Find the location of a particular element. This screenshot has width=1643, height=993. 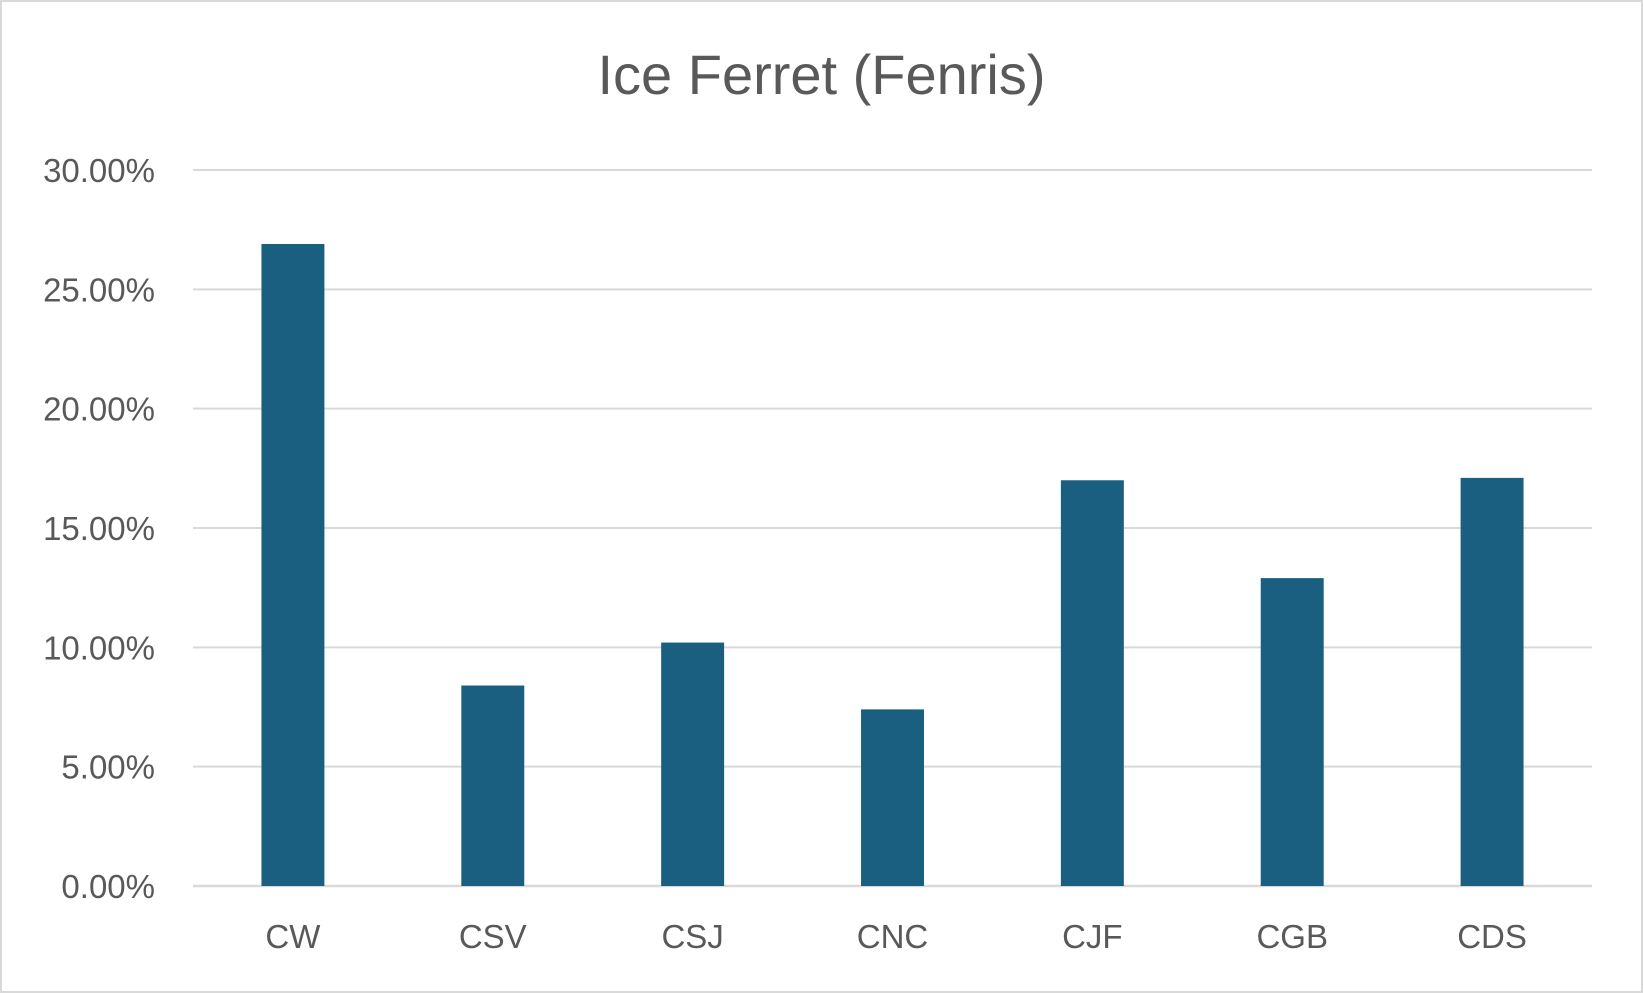

chart-title: Ice Ferret (Fenris) is located at coordinates (821, 74).